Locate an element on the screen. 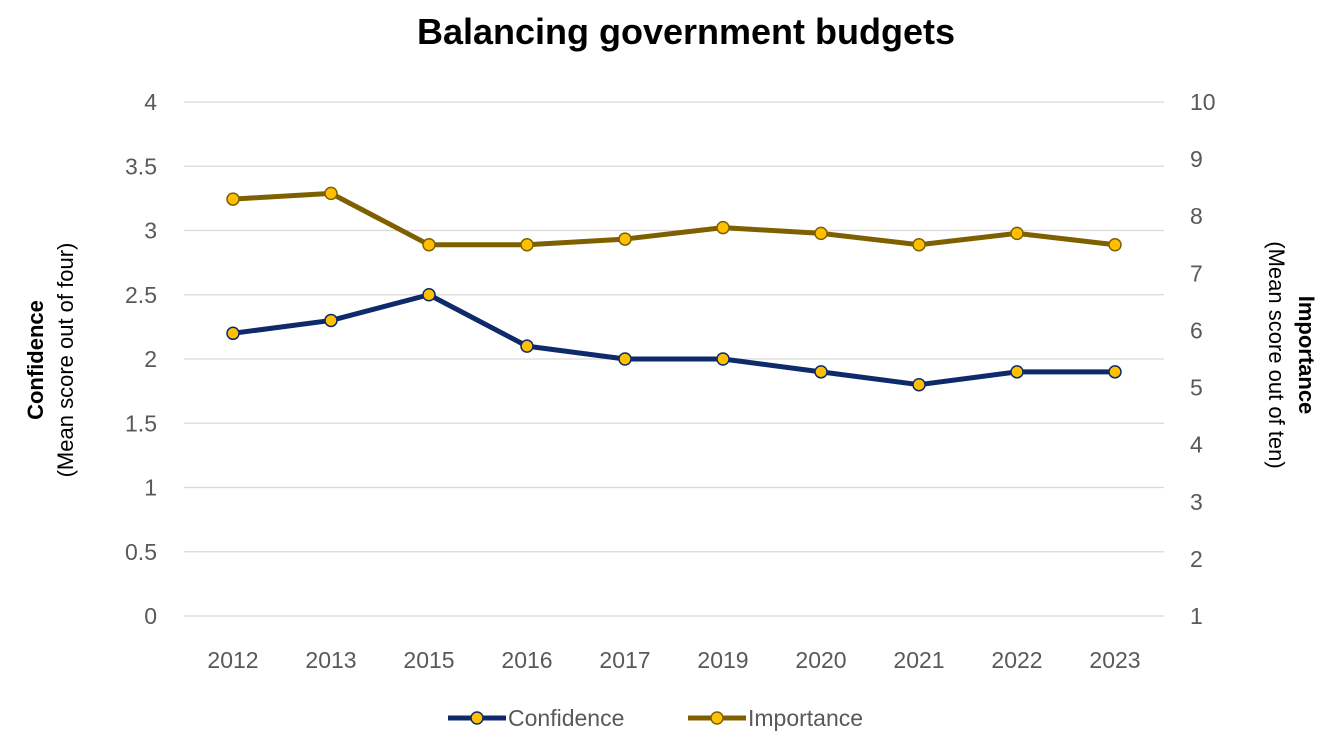  x-axis-ticks: 2012 2013 2015 2016 2017 2019 2020 2021 2022 2023 is located at coordinates (673, 660).